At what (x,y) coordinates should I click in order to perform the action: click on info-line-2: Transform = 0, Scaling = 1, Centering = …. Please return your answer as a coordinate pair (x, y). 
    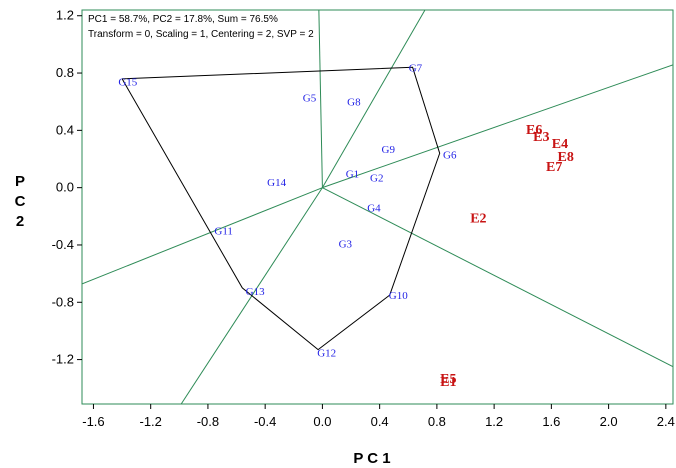
    Looking at the image, I should click on (201, 34).